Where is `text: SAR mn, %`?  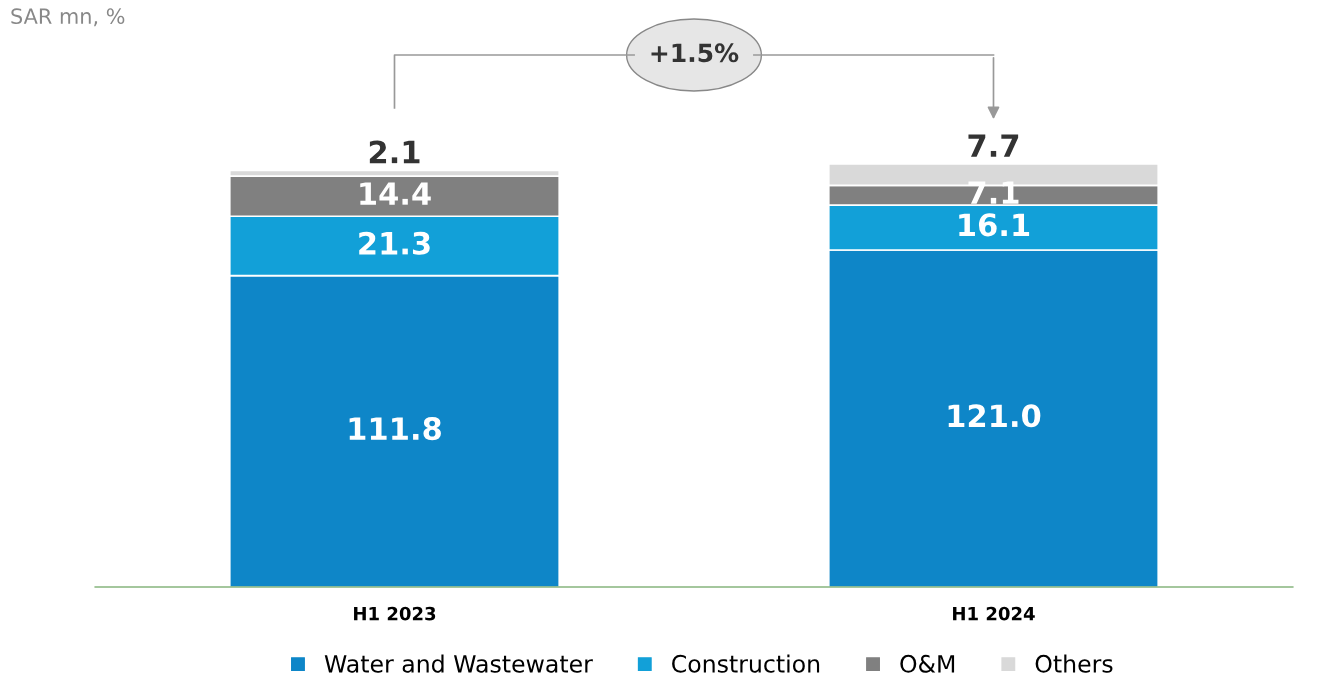 text: SAR mn, % is located at coordinates (68, 17).